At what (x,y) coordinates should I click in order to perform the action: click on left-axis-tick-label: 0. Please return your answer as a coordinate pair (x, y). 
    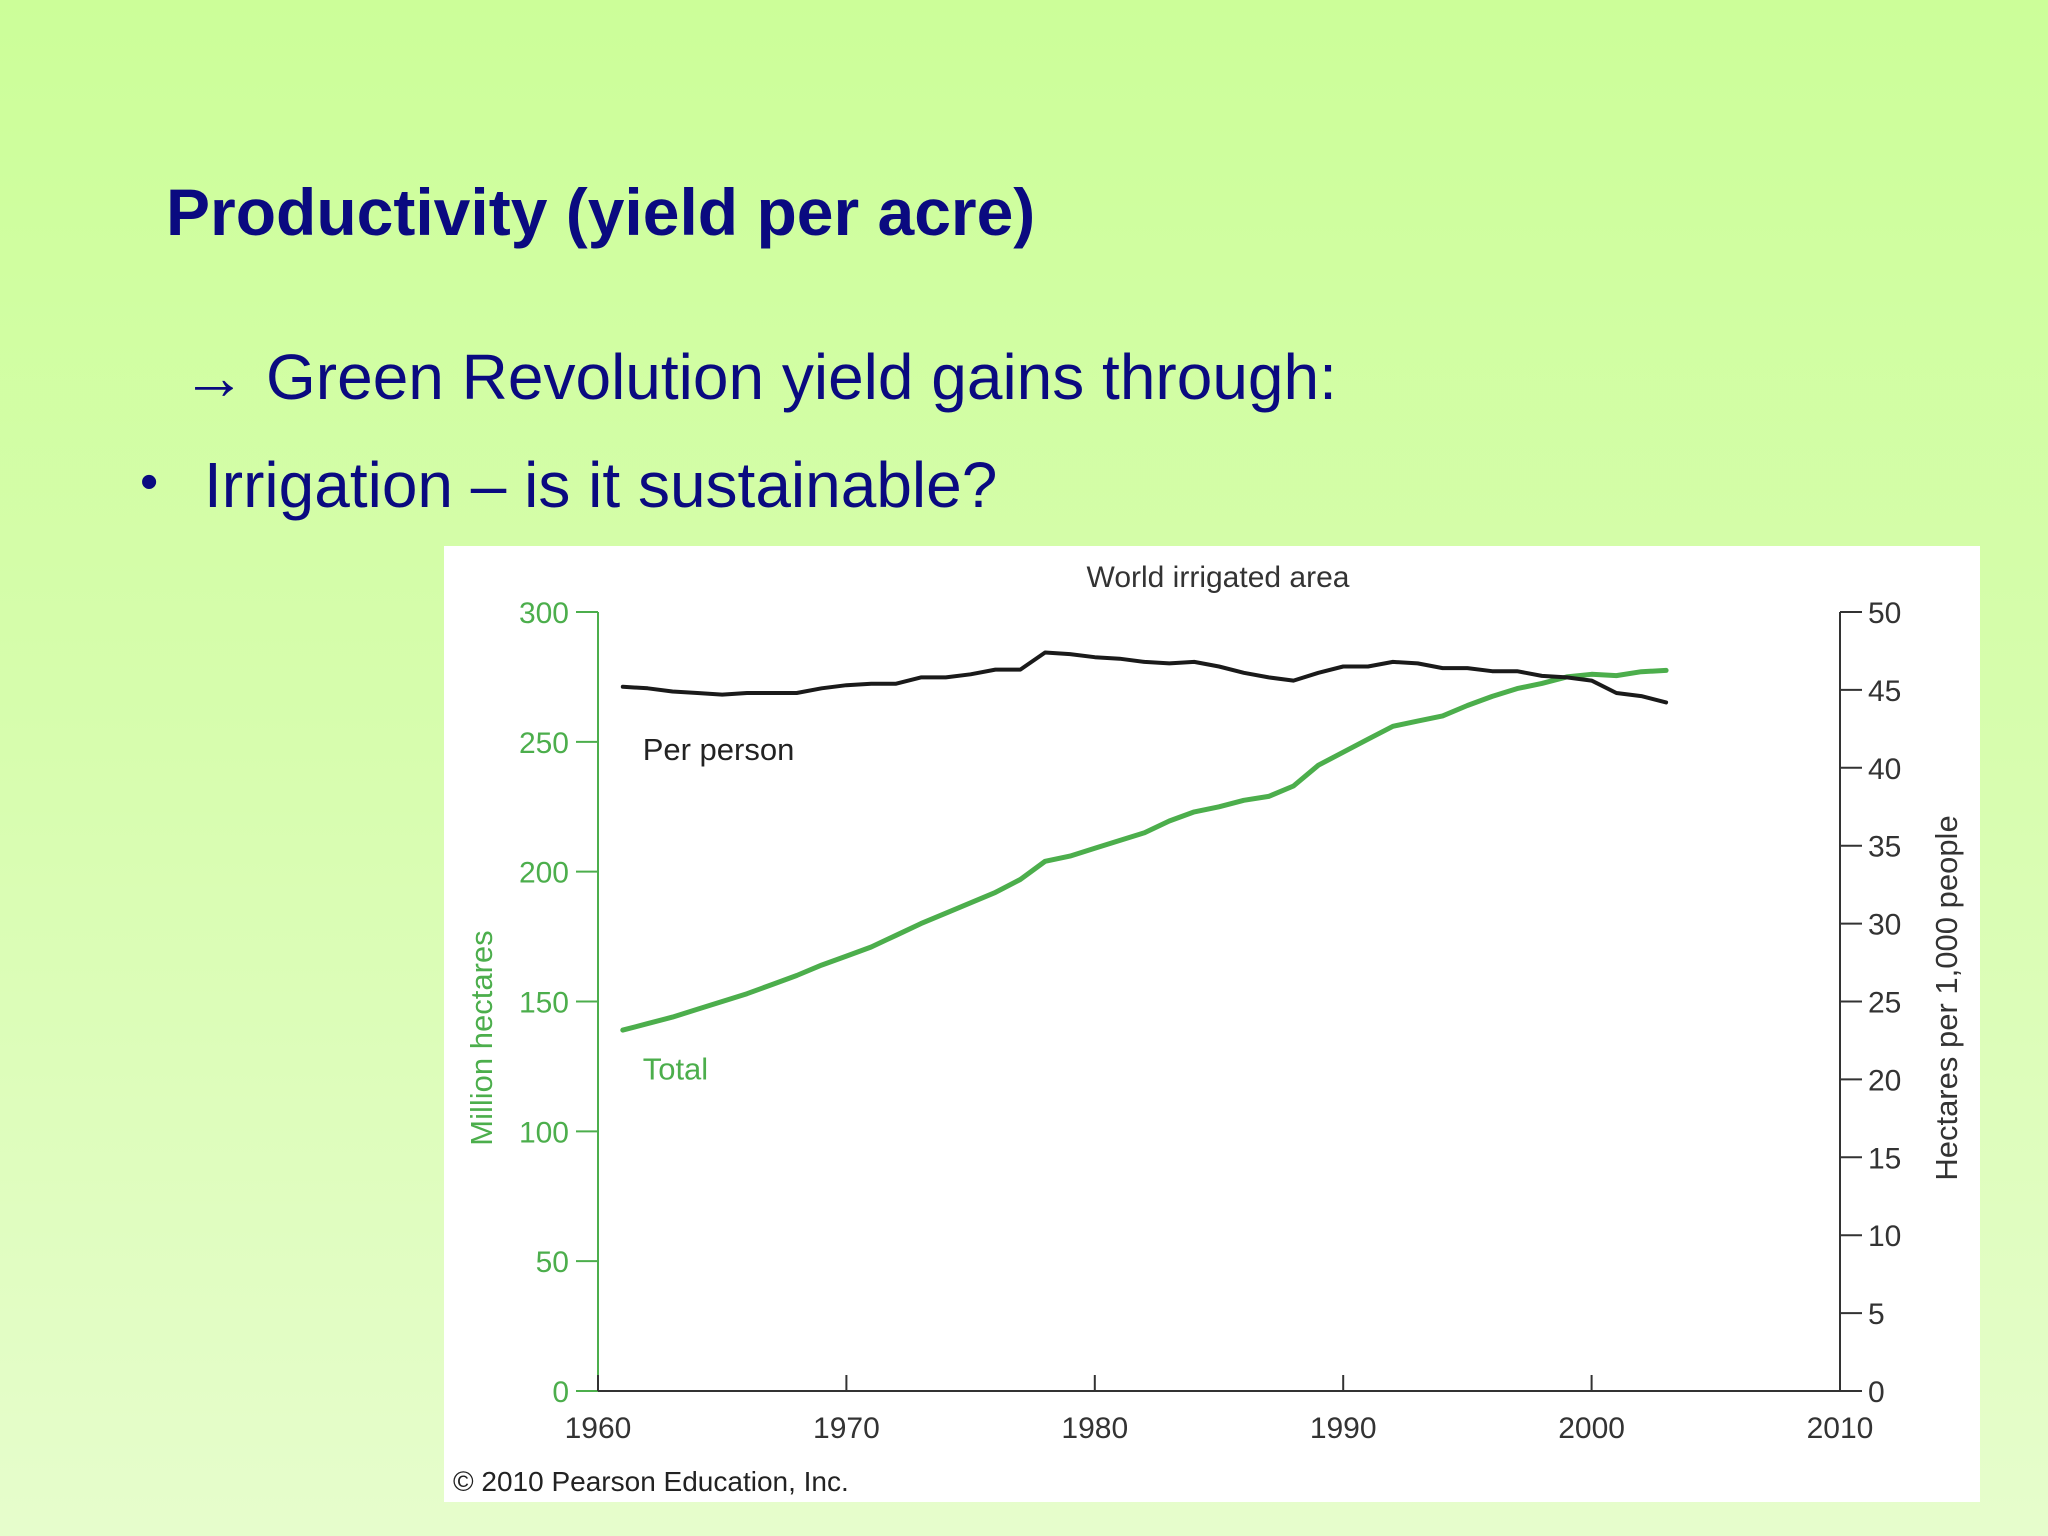
    Looking at the image, I should click on (560, 1392).